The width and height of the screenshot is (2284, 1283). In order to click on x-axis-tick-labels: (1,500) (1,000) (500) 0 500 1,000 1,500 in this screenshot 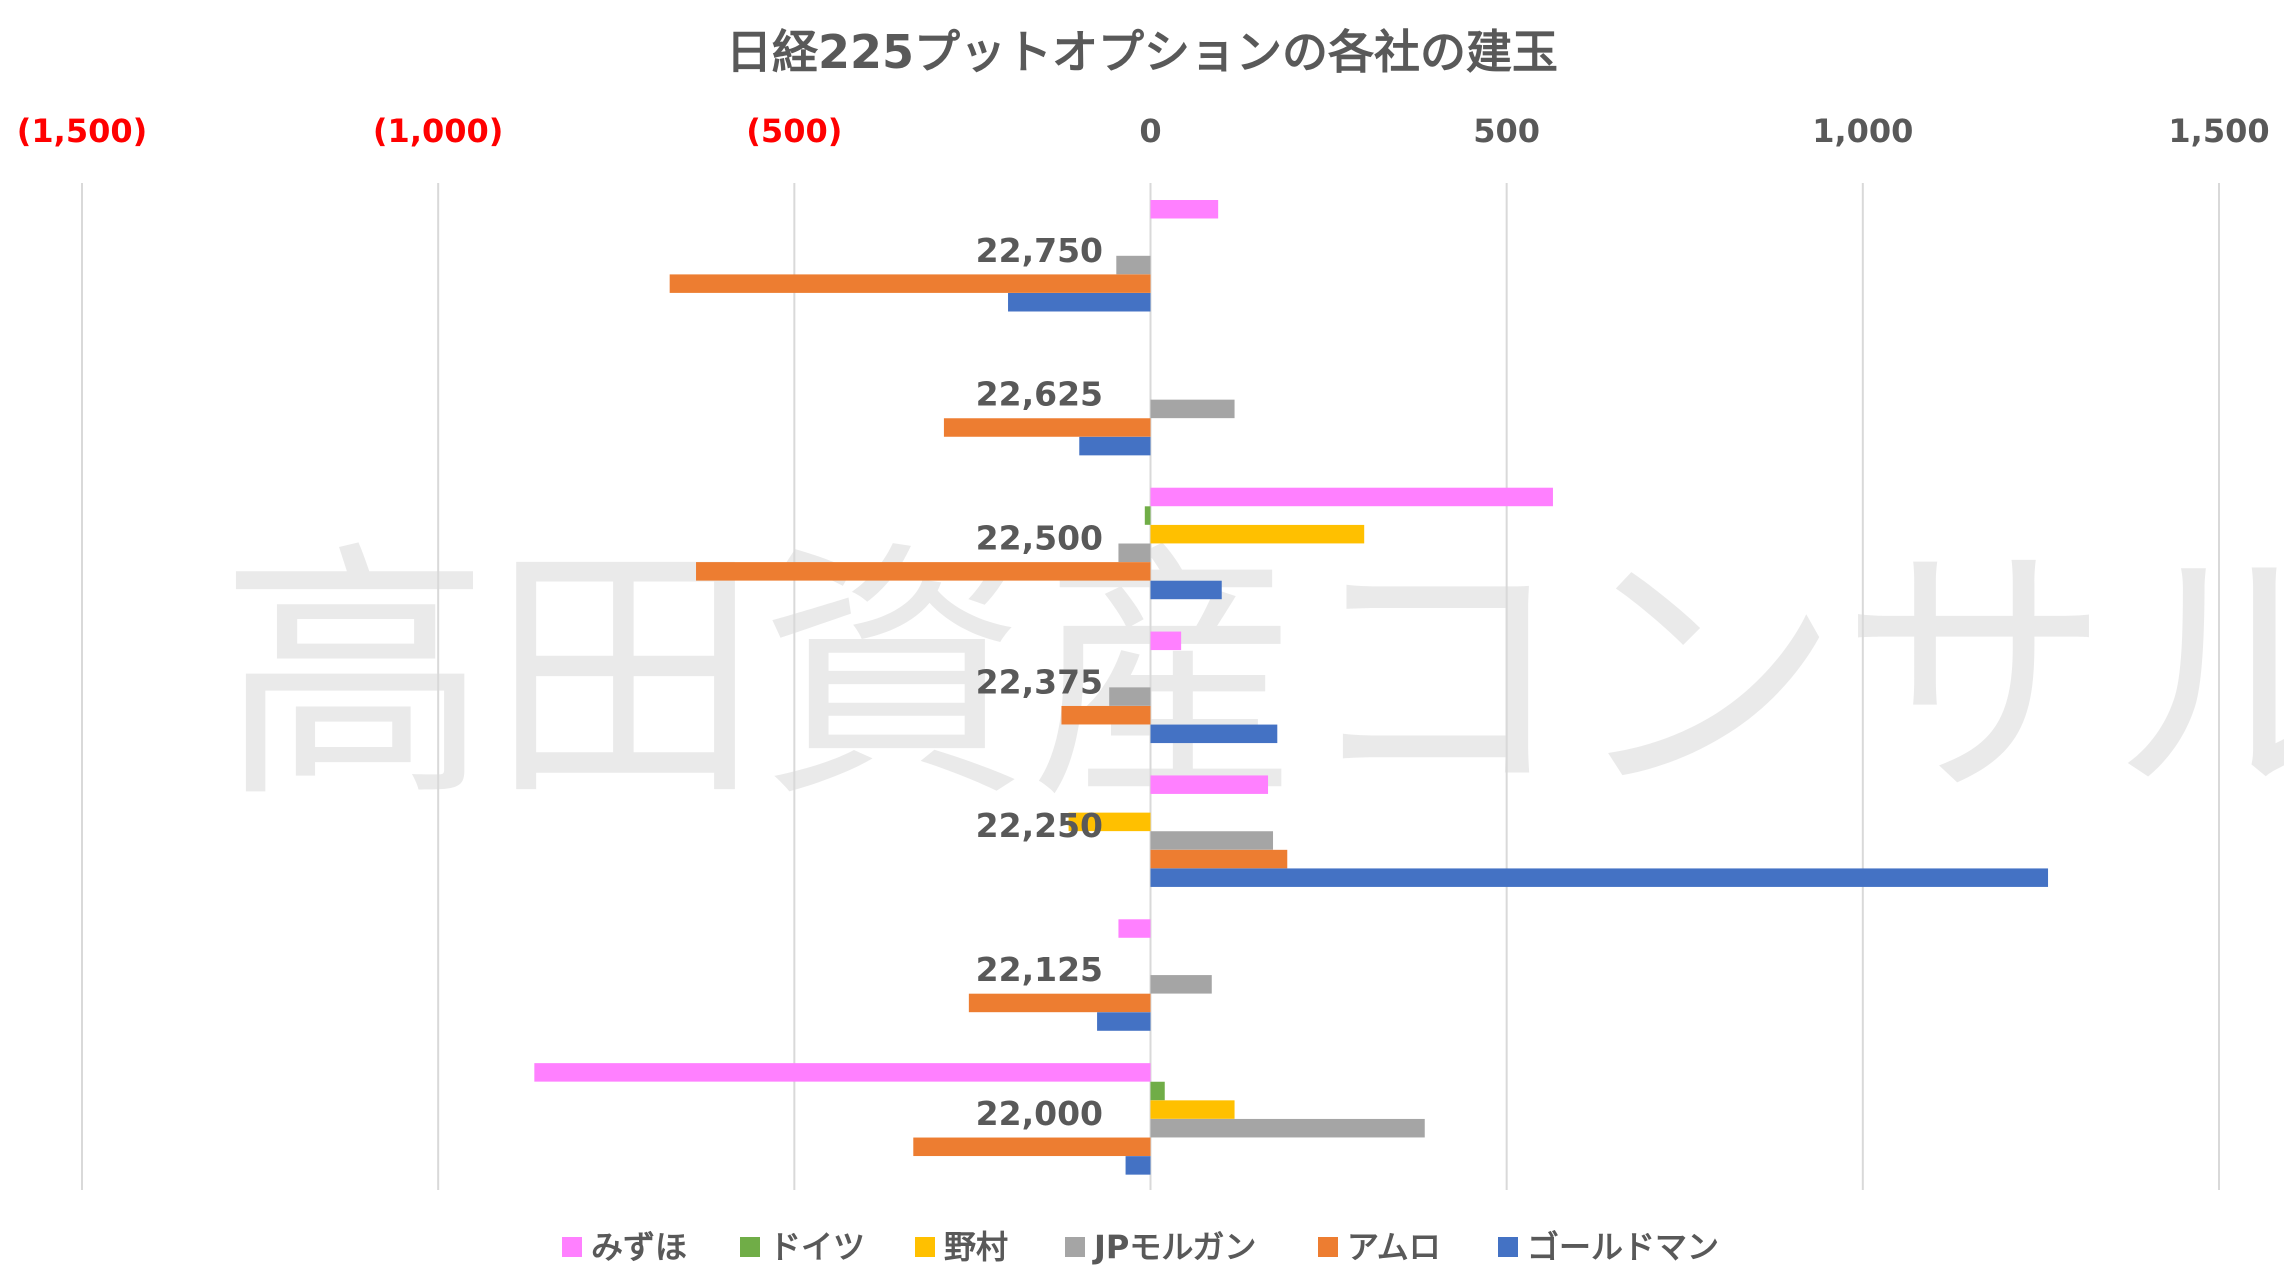, I will do `click(1143, 131)`.